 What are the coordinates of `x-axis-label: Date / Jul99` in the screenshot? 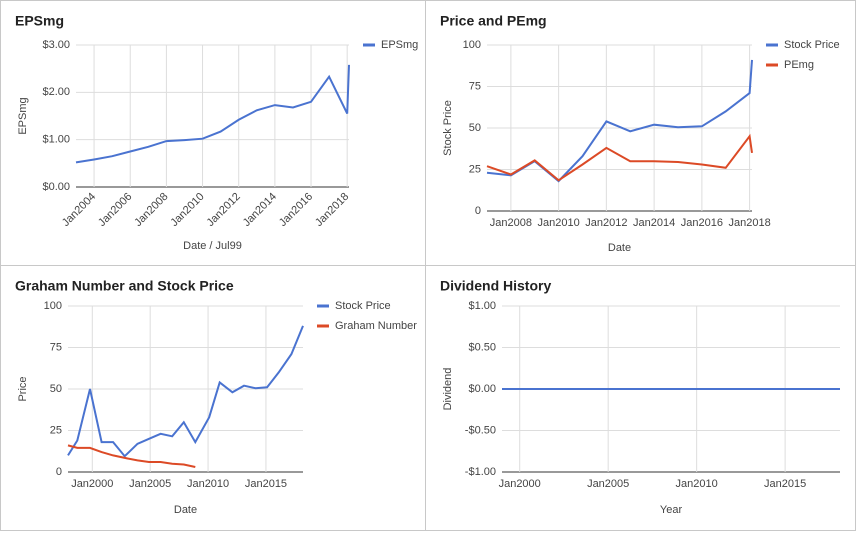 It's located at (212, 246).